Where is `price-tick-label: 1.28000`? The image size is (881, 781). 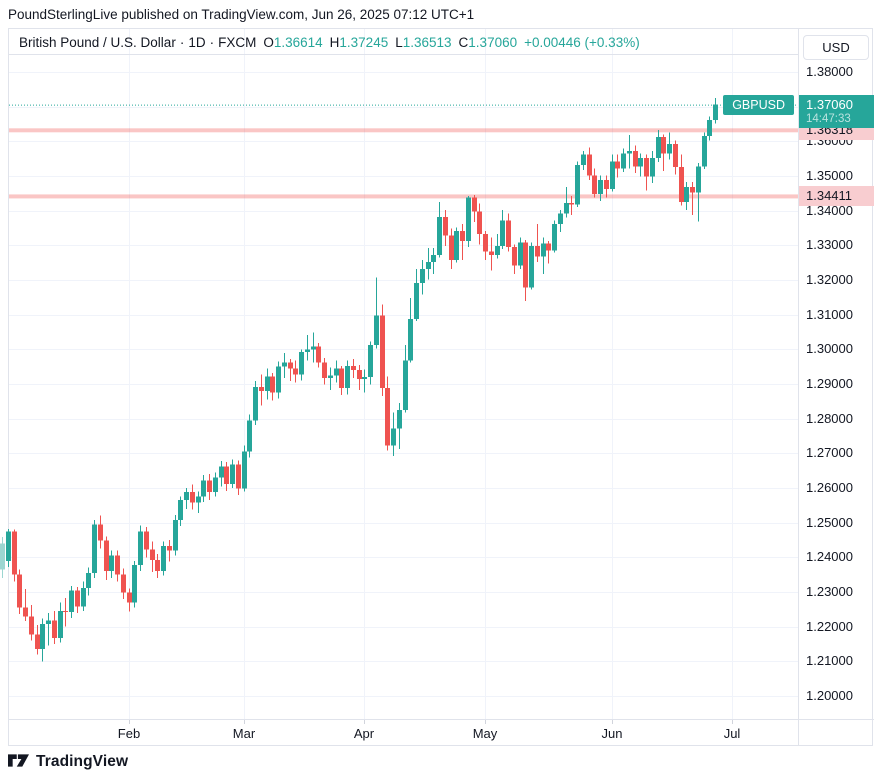
price-tick-label: 1.28000 is located at coordinates (829, 418).